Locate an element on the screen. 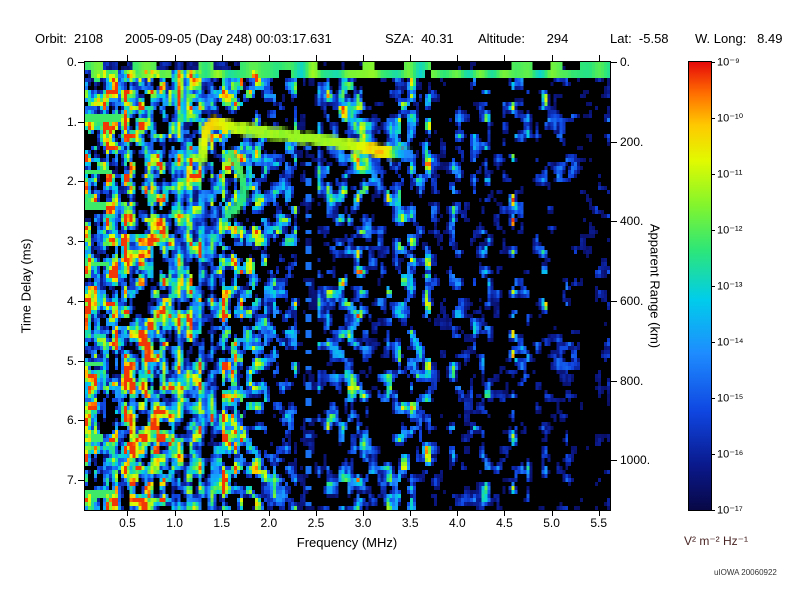  colorbar-tick-label: 10⁻¹⁵ is located at coordinates (730, 398).